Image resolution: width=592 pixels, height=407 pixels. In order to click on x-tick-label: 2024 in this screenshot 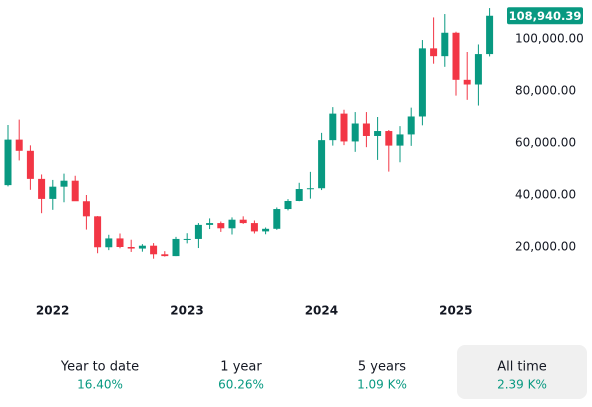, I will do `click(321, 311)`.